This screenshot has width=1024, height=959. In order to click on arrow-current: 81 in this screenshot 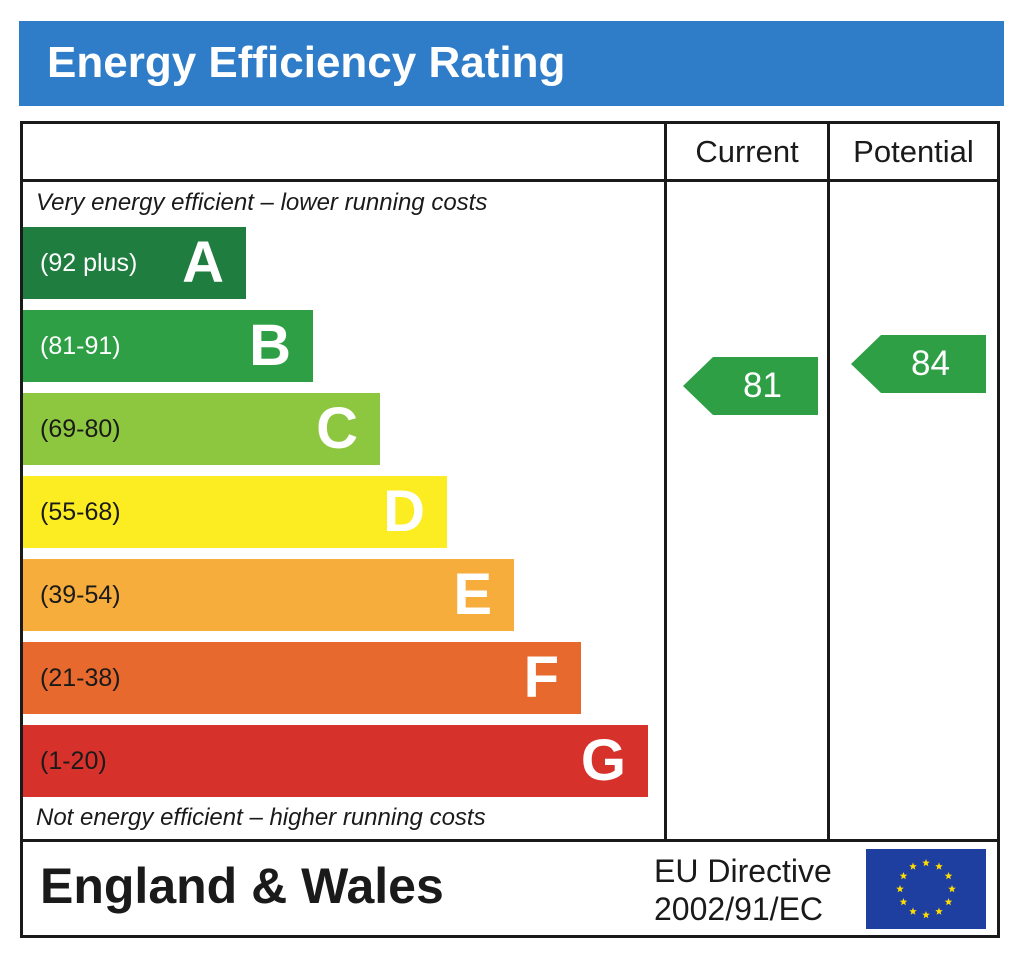, I will do `click(750, 386)`.